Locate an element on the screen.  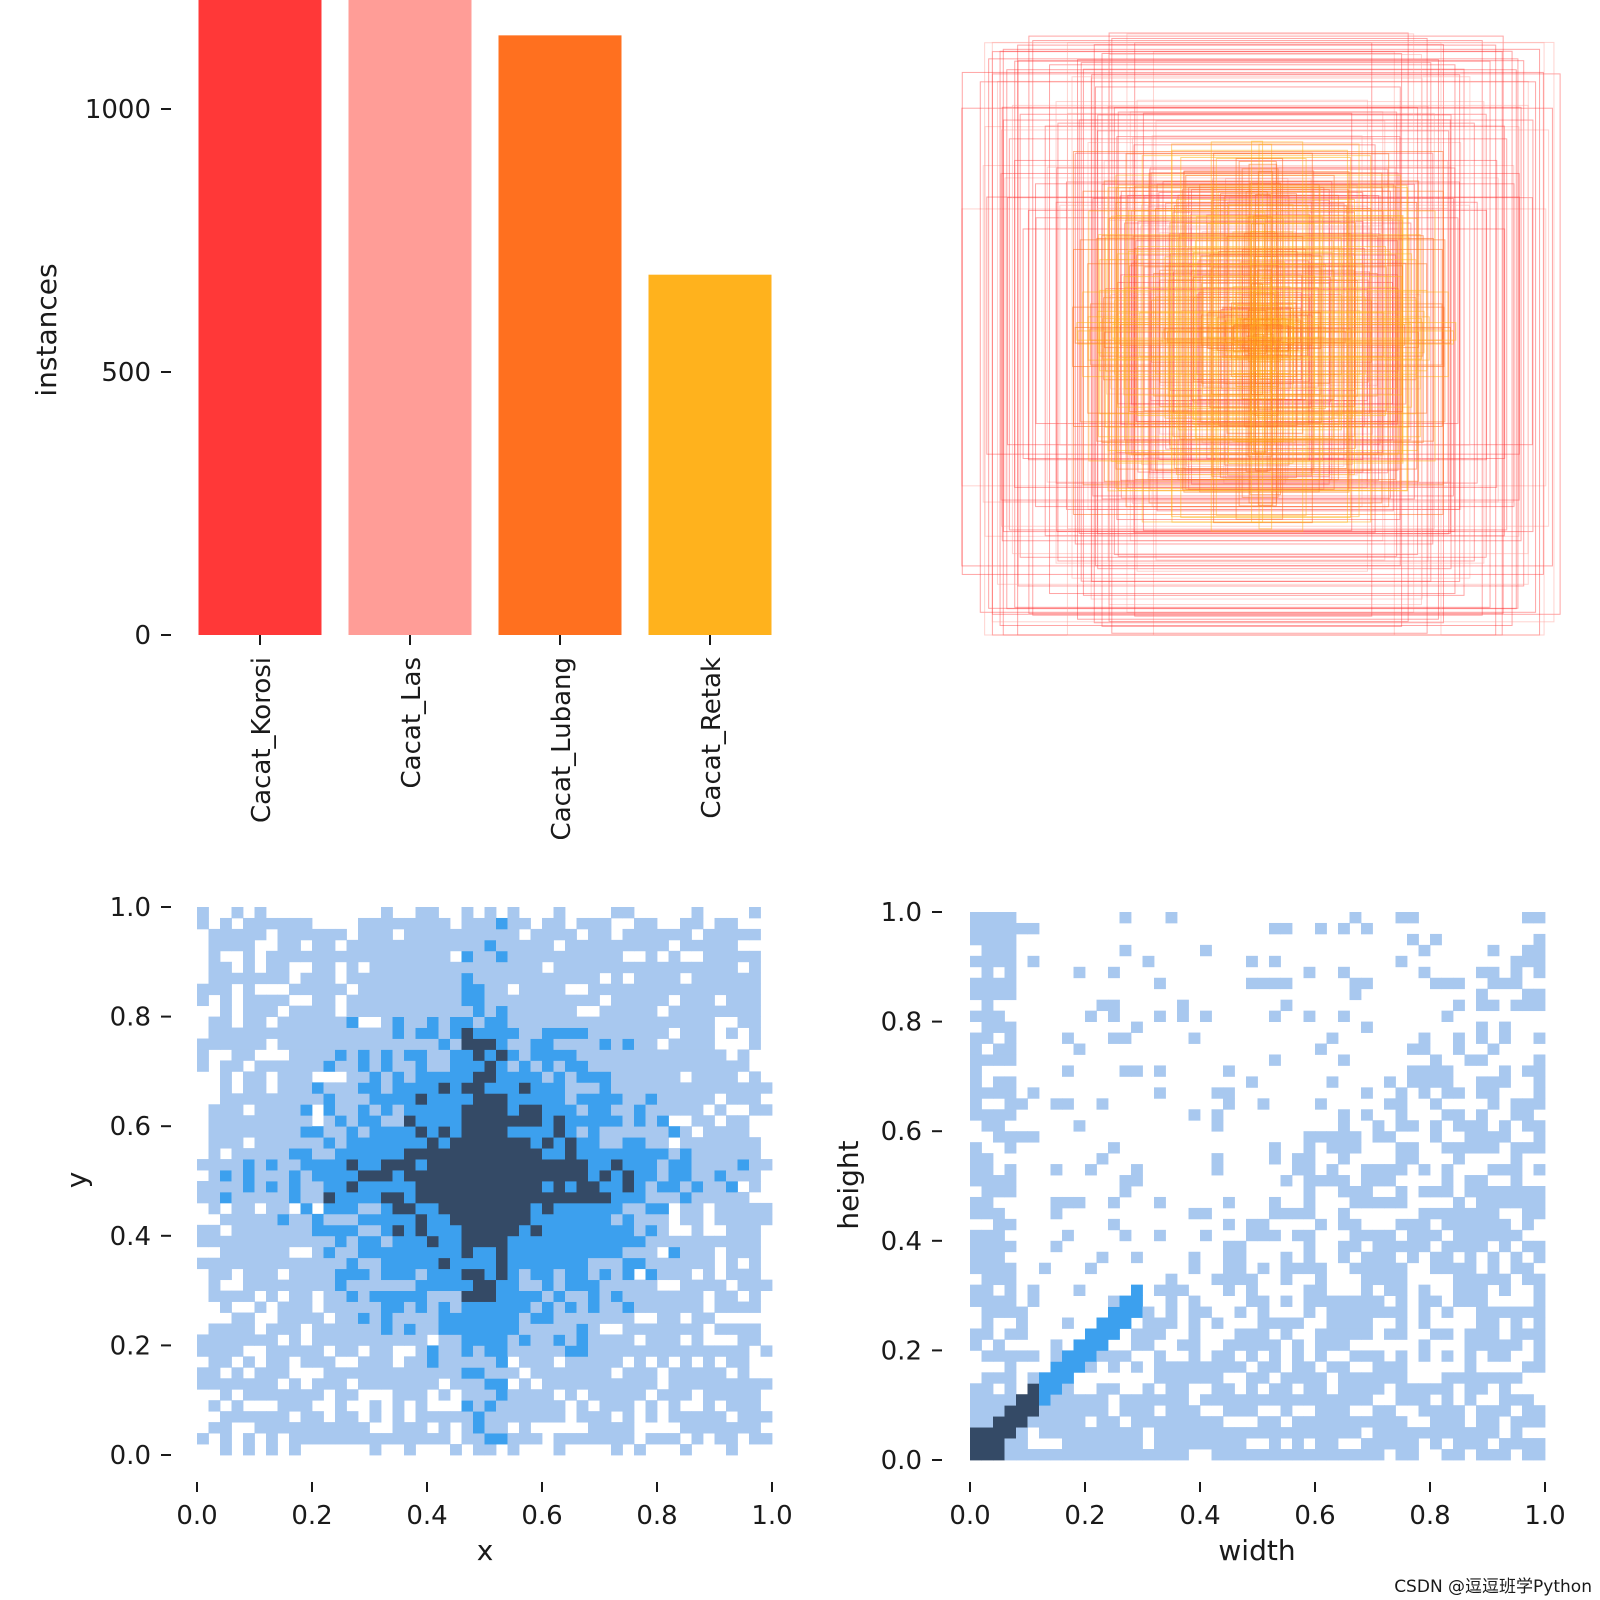
label-box is located at coordinates (1251, 321).